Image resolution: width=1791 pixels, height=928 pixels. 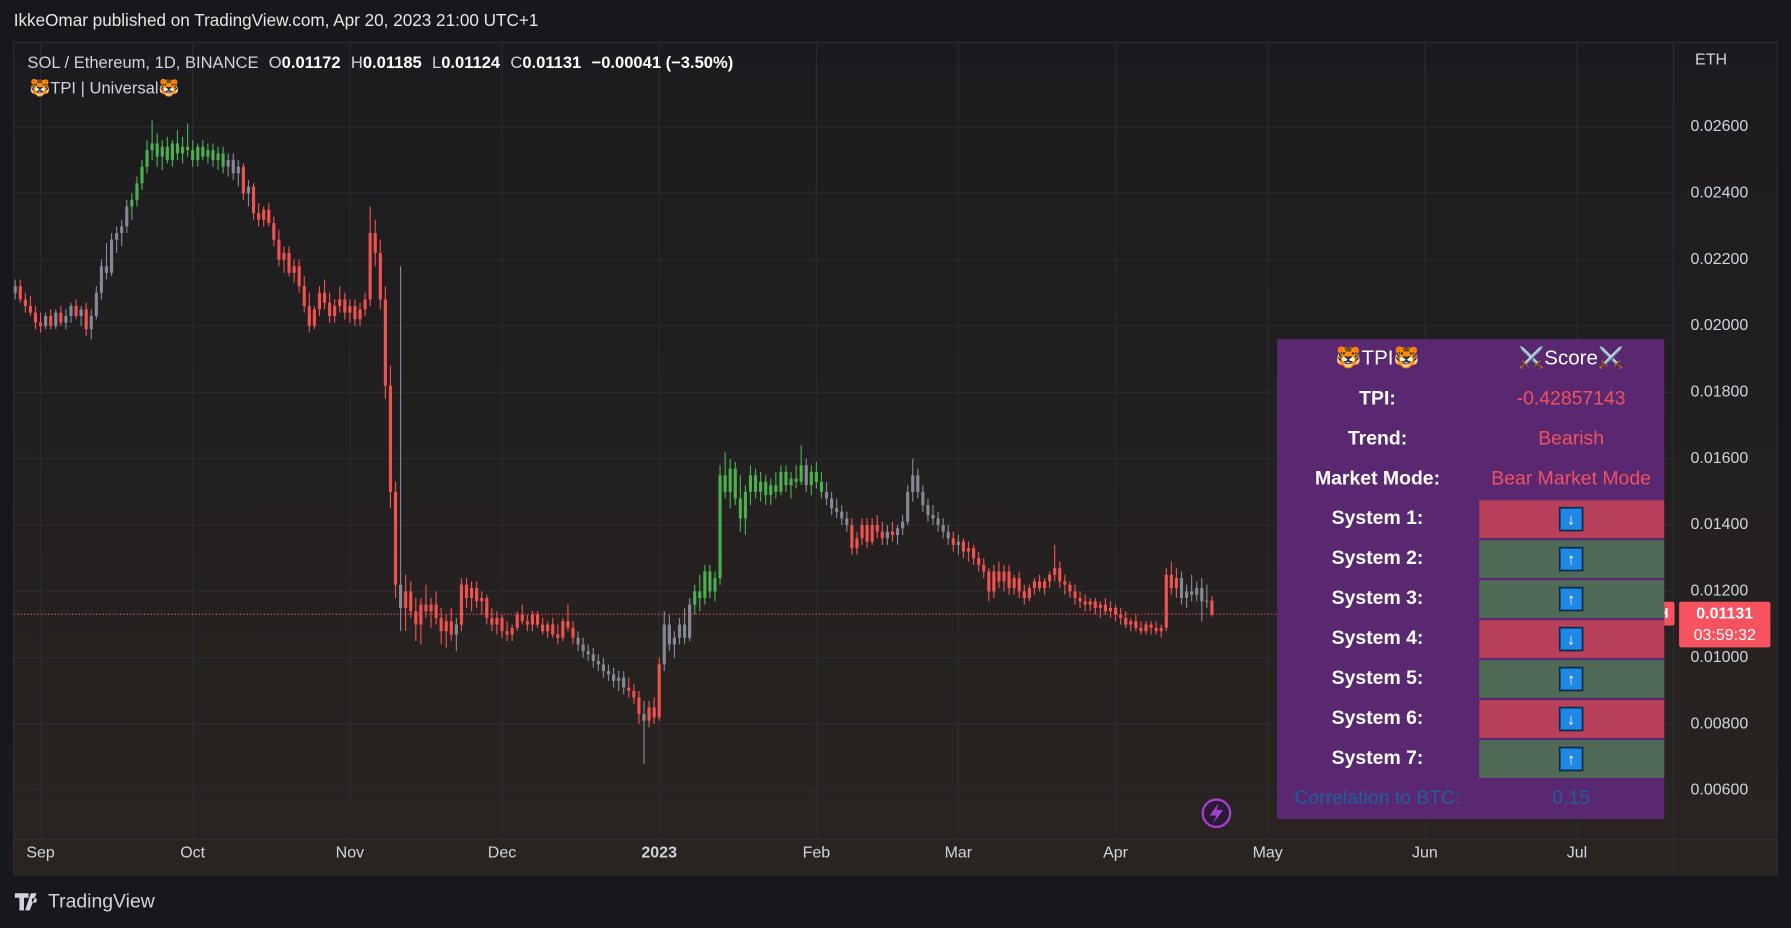 I want to click on y-tick-label: 0.02200, so click(x=1719, y=259).